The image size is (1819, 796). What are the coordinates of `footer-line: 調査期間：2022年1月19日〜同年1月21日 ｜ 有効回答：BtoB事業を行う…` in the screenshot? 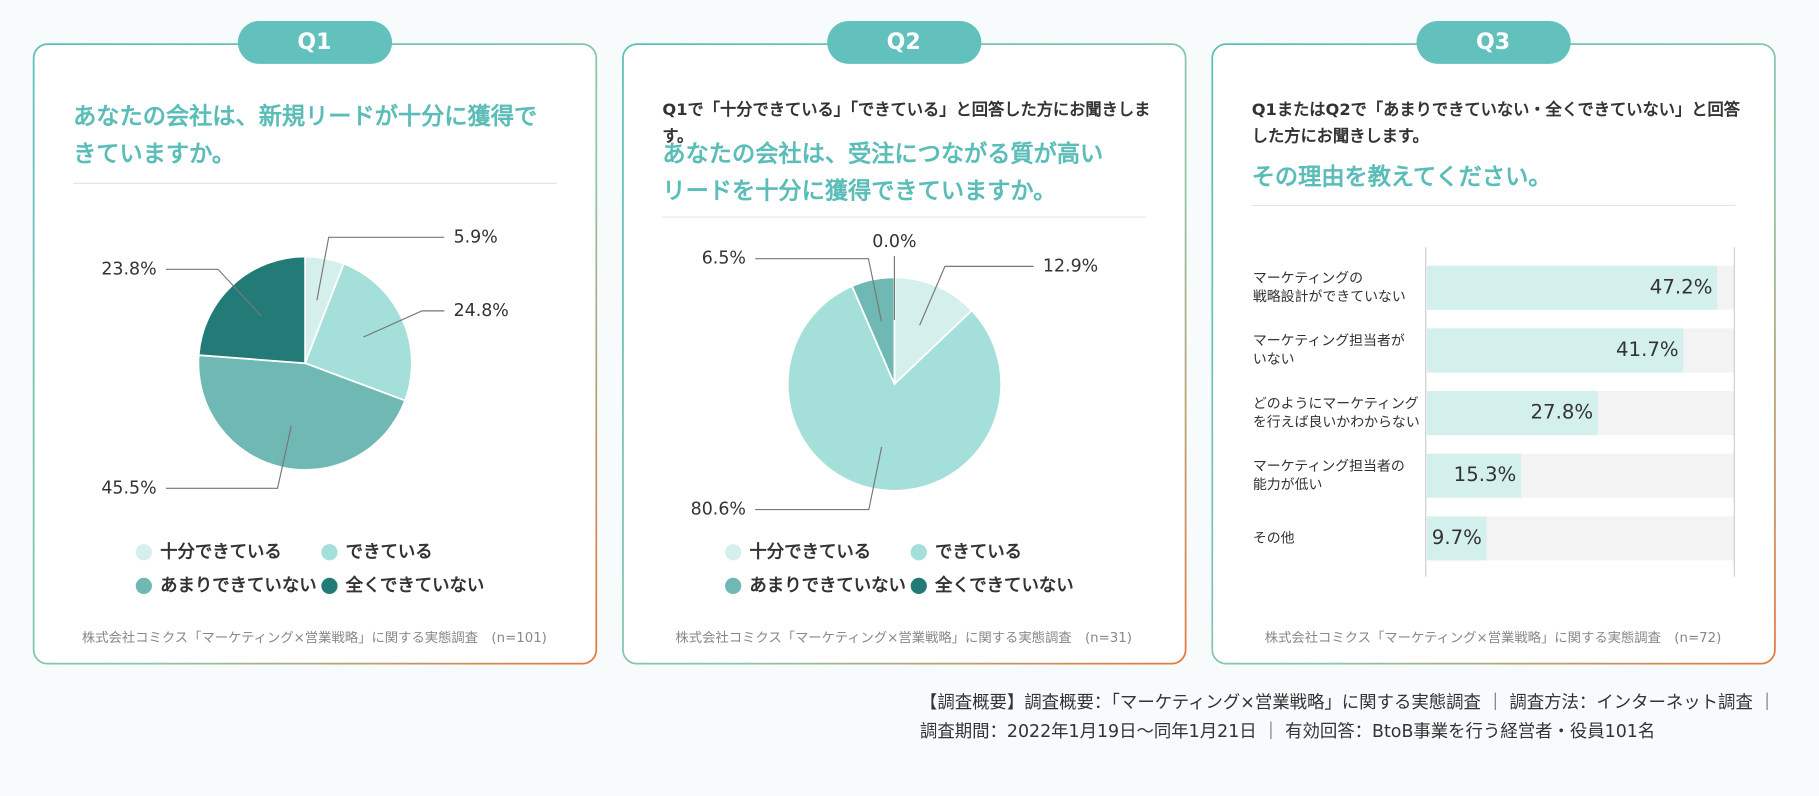 It's located at (1287, 731).